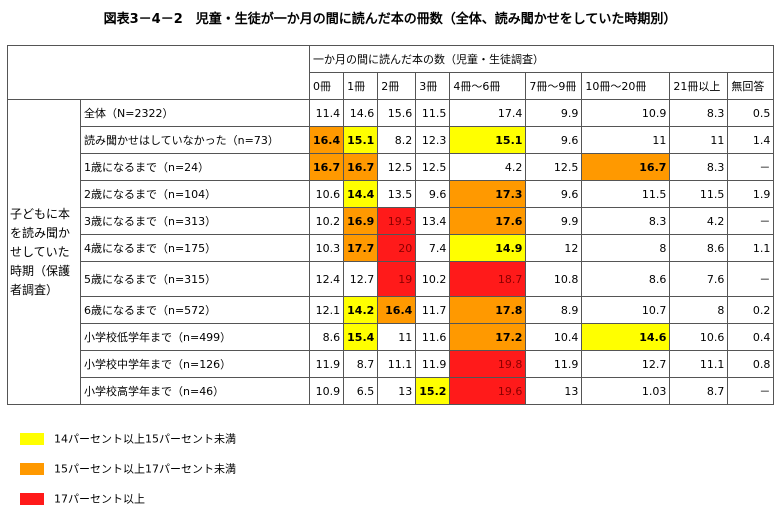 Image resolution: width=780 pixels, height=520 pixels. Describe the element at coordinates (554, 86) in the screenshot. I see `column-header: 7冊～9冊` at that location.